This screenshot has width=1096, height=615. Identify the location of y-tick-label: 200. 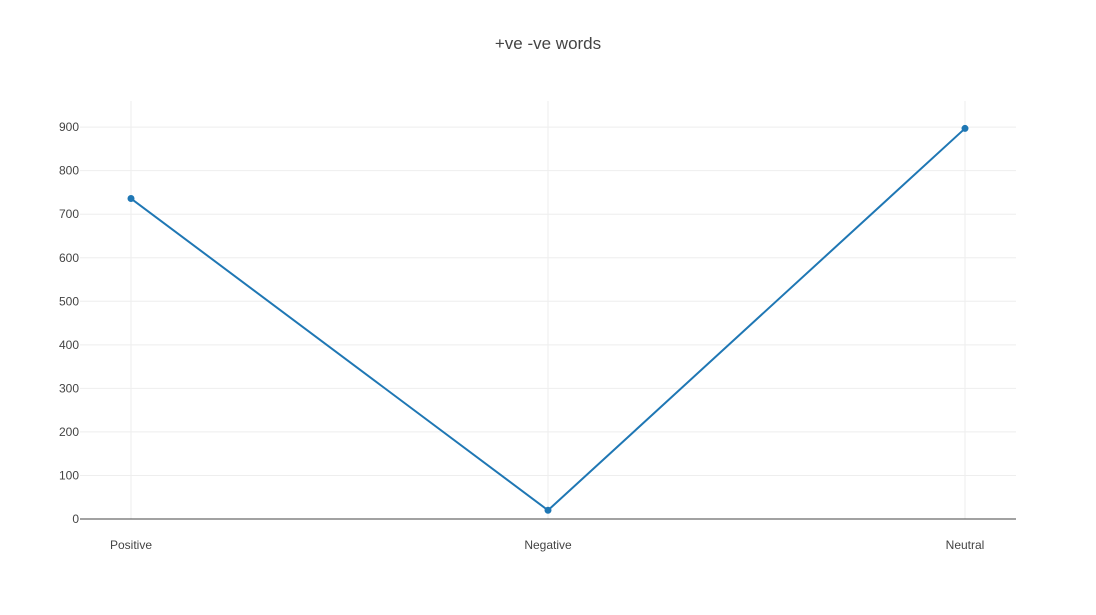
(69, 432).